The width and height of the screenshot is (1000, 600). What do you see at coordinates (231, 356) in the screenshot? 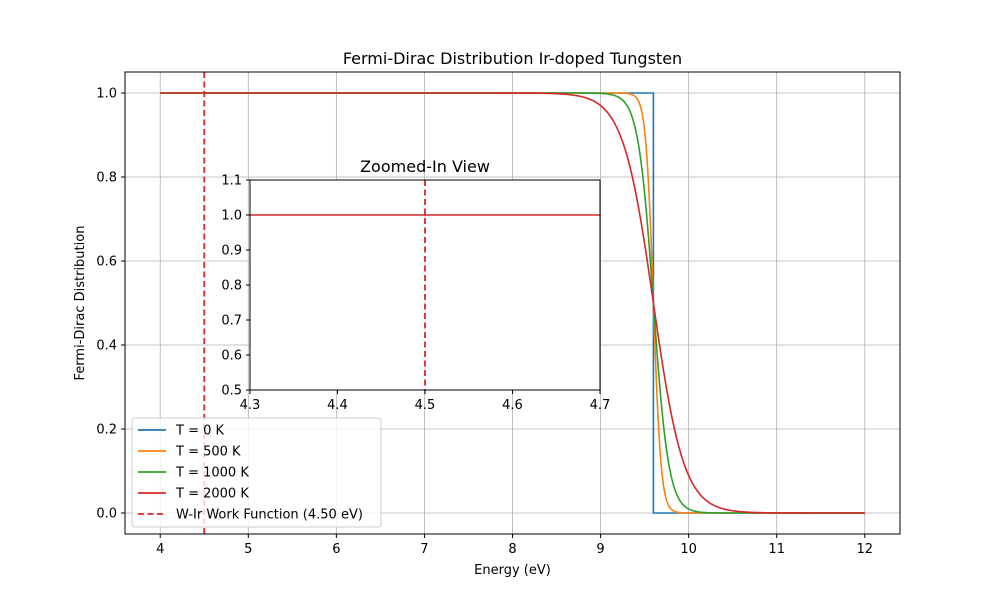
I see `inset-y-tick-label: 0.6` at bounding box center [231, 356].